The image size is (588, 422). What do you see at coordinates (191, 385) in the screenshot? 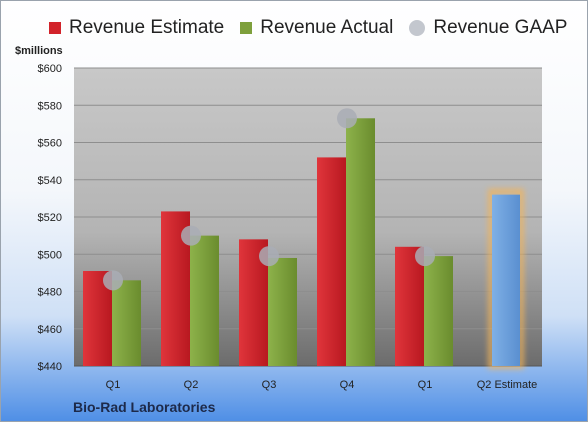
I see `x-tick-label: Q2` at bounding box center [191, 385].